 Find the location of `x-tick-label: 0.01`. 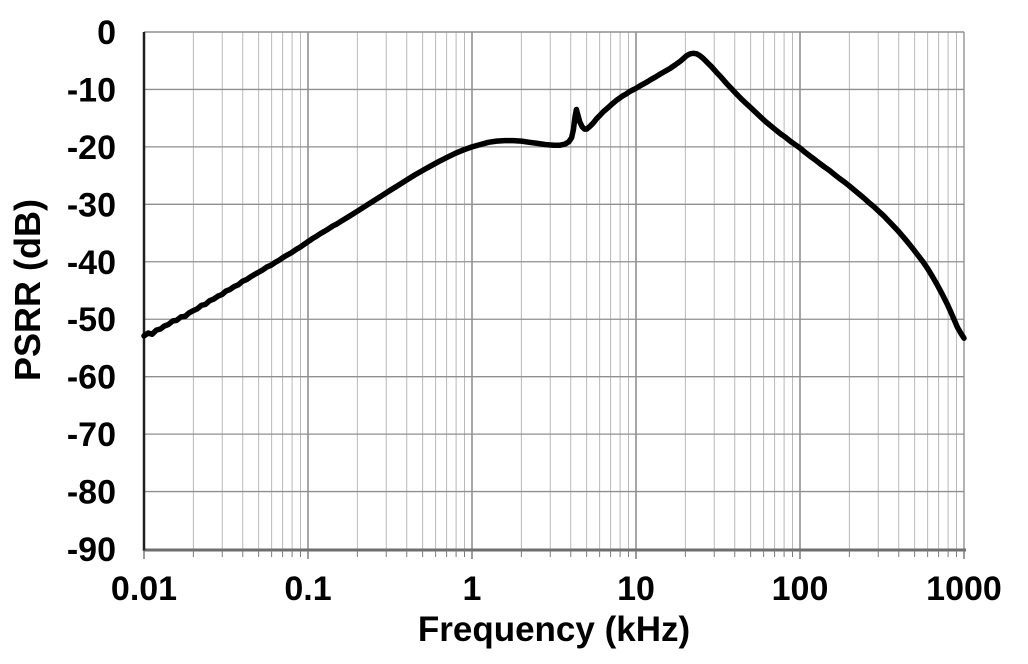

x-tick-label: 0.01 is located at coordinates (144, 589).